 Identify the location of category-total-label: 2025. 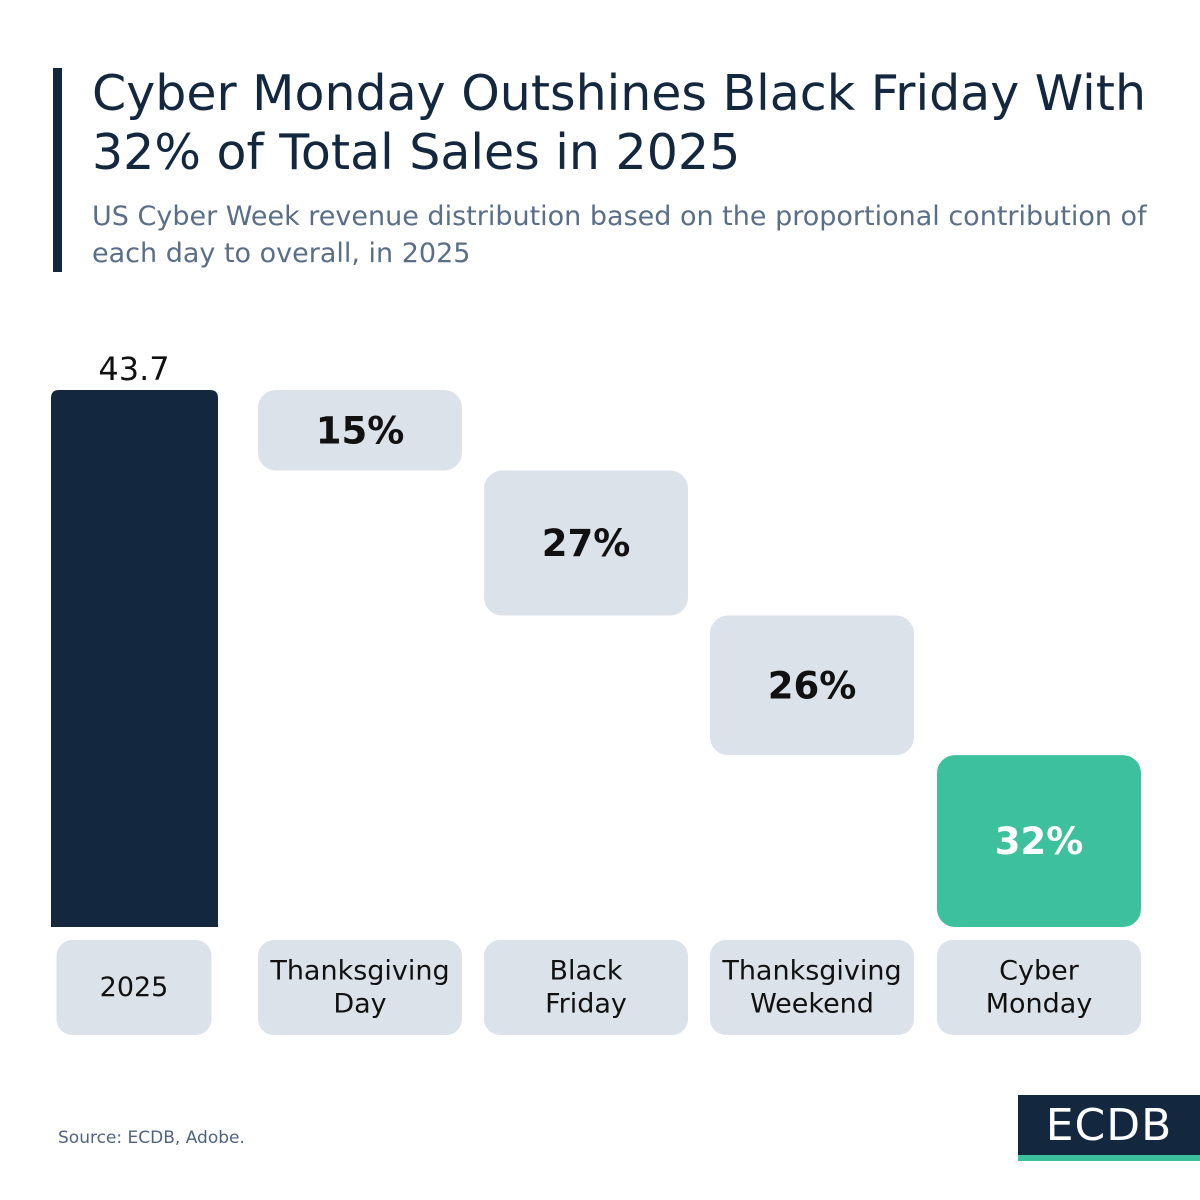
(134, 987).